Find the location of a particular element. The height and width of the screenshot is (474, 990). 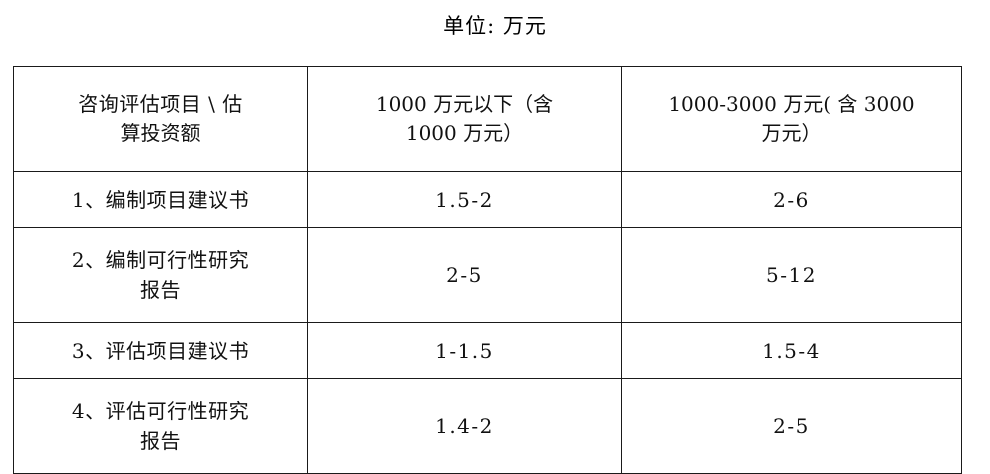

header-corner-line-2: 算投资额 is located at coordinates (160, 133).